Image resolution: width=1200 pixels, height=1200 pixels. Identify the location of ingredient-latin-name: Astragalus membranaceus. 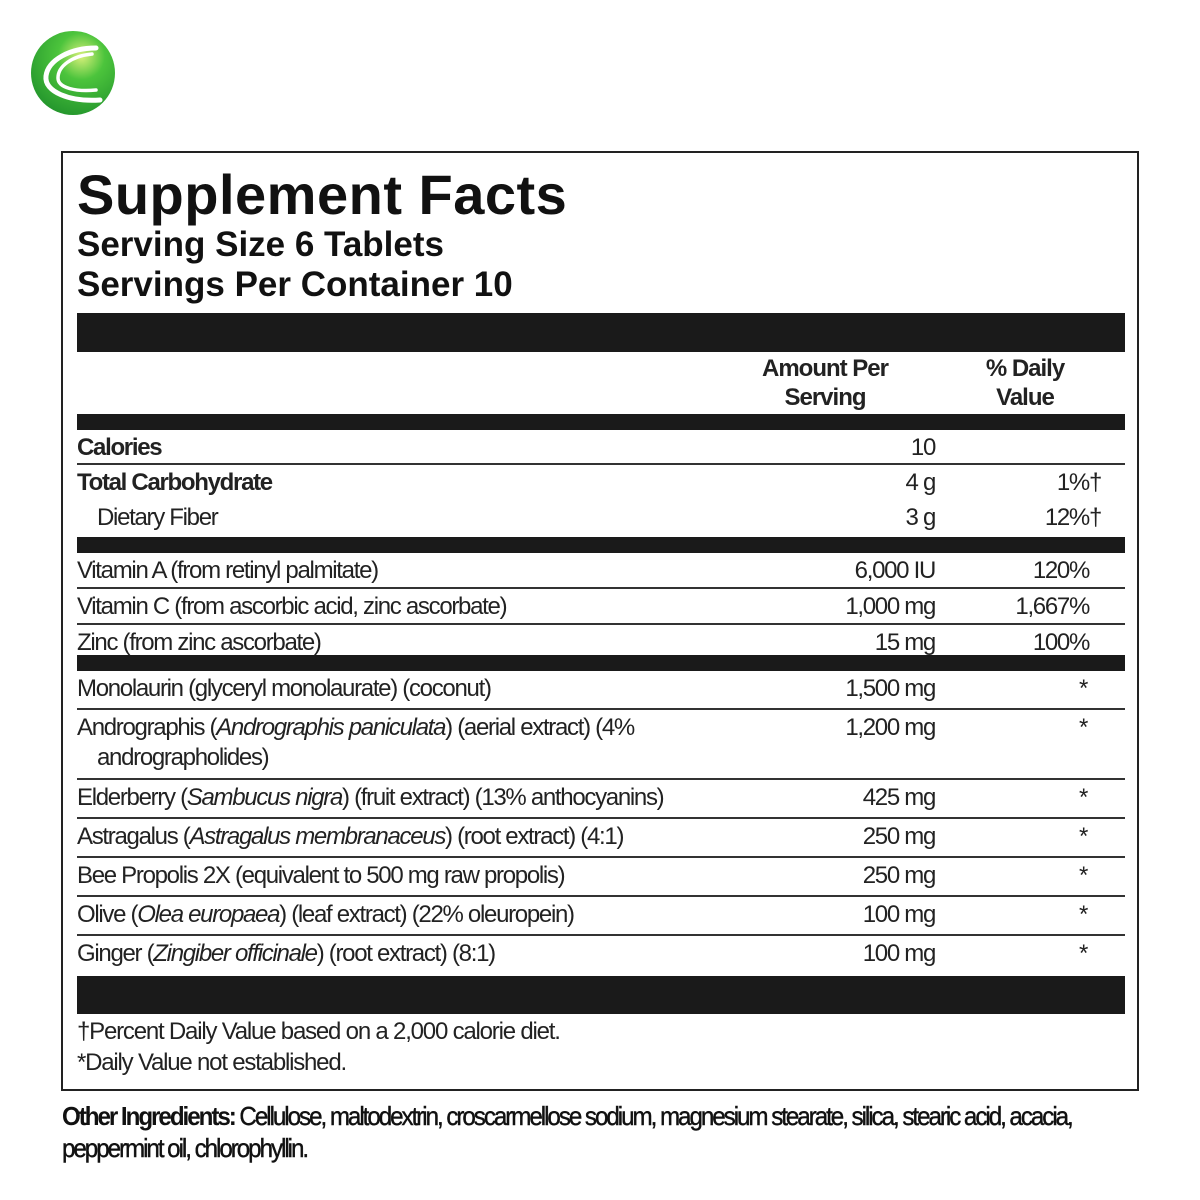
(317, 836).